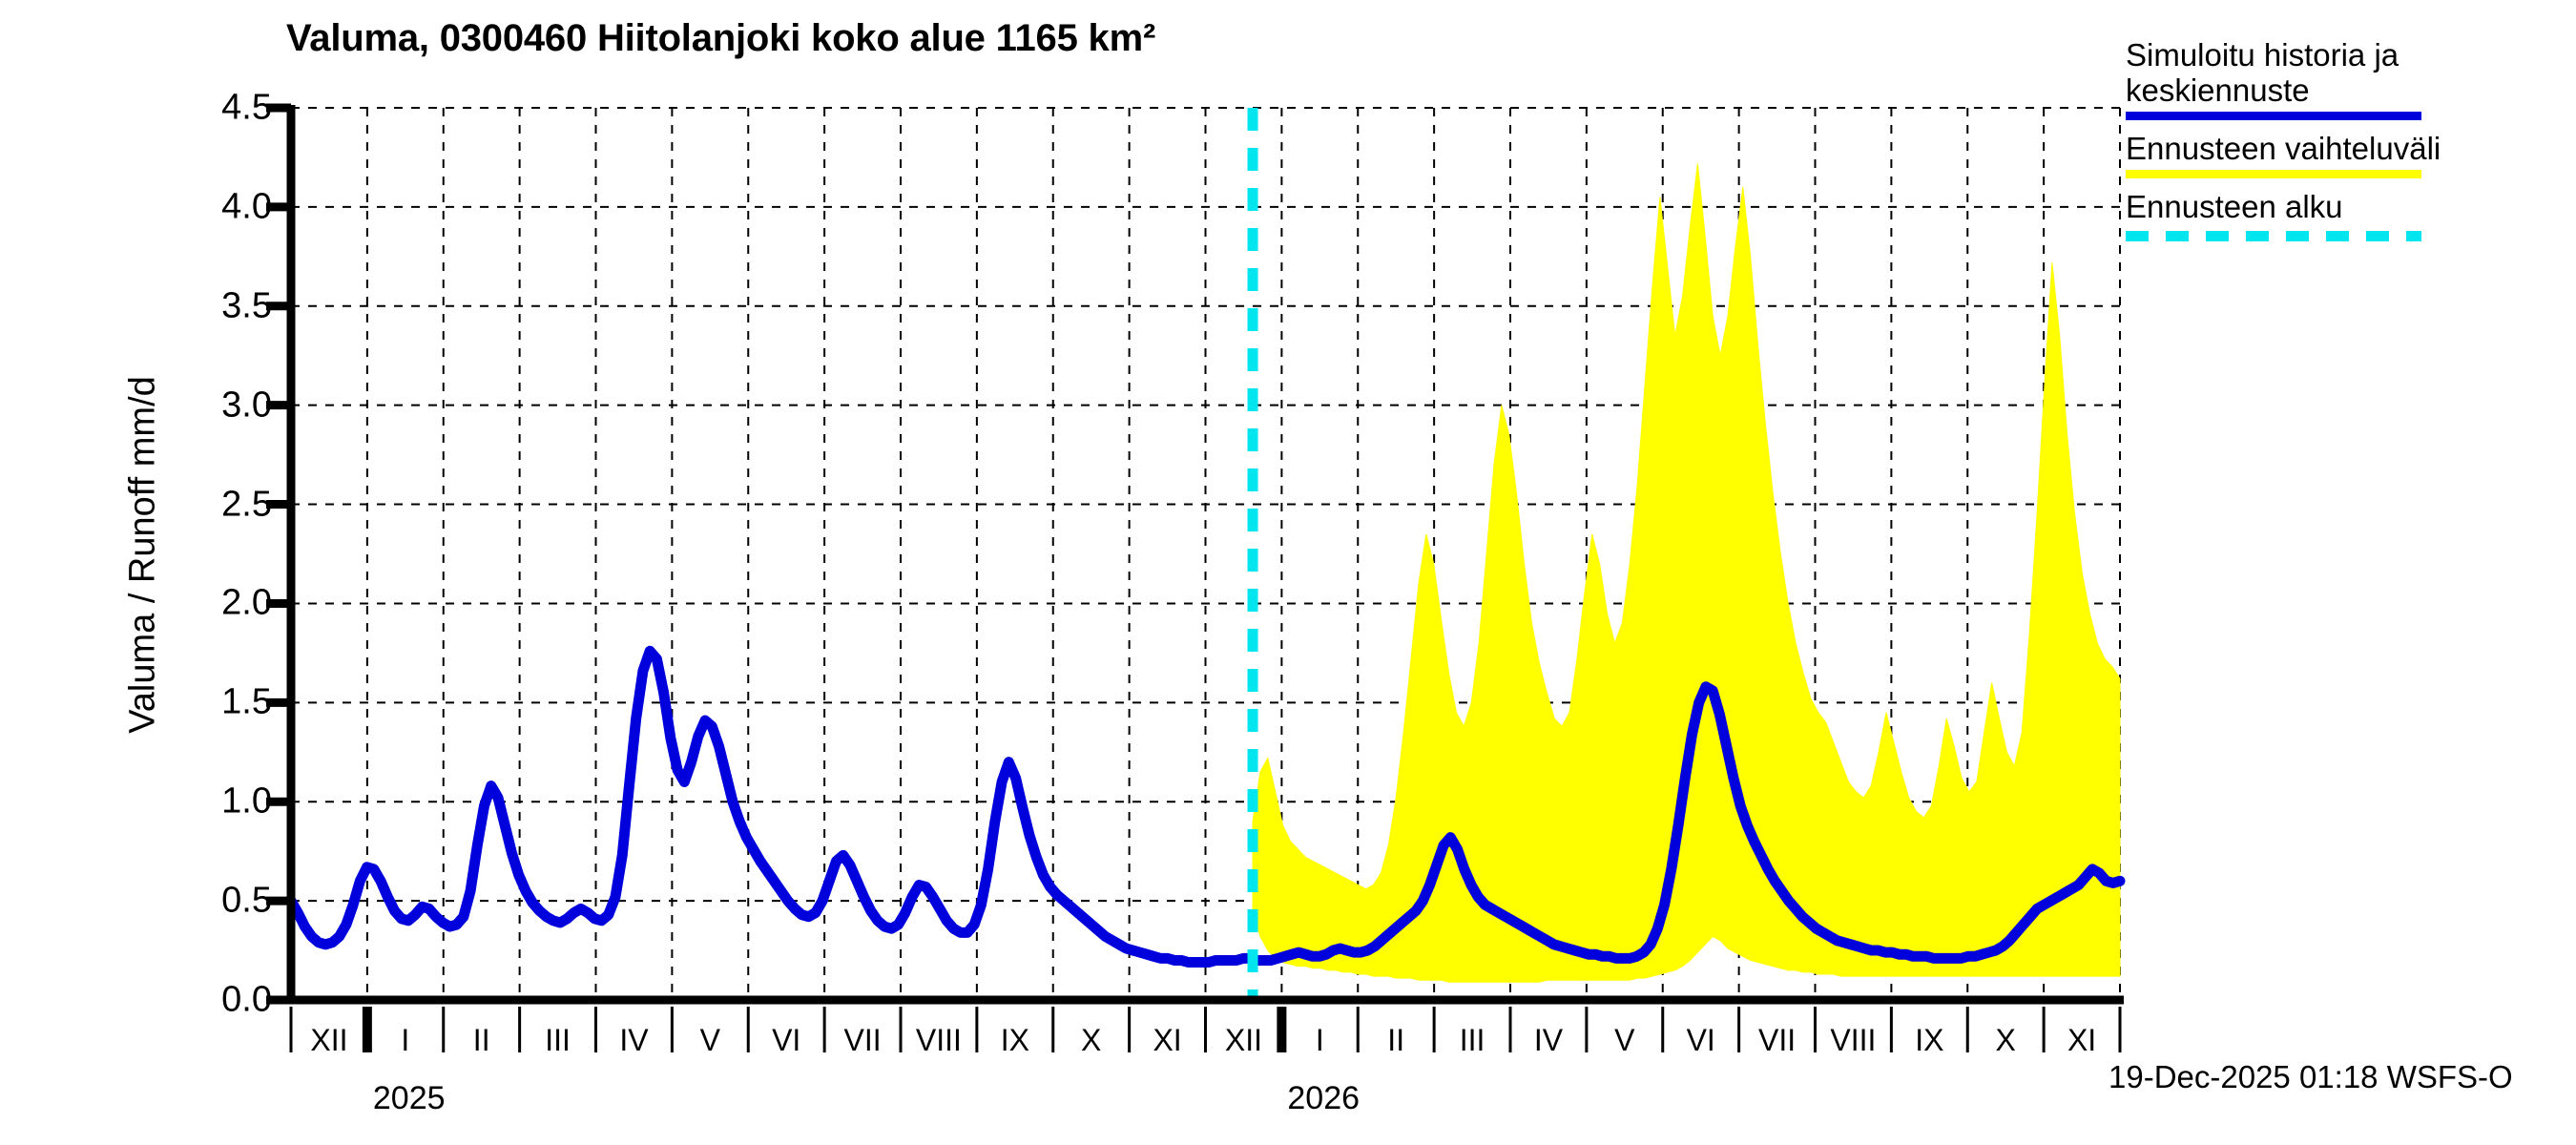  Describe the element at coordinates (2311, 1077) in the screenshot. I see `footer-timestamp: 19-Dec-2025 01:18 WSFS-O` at that location.